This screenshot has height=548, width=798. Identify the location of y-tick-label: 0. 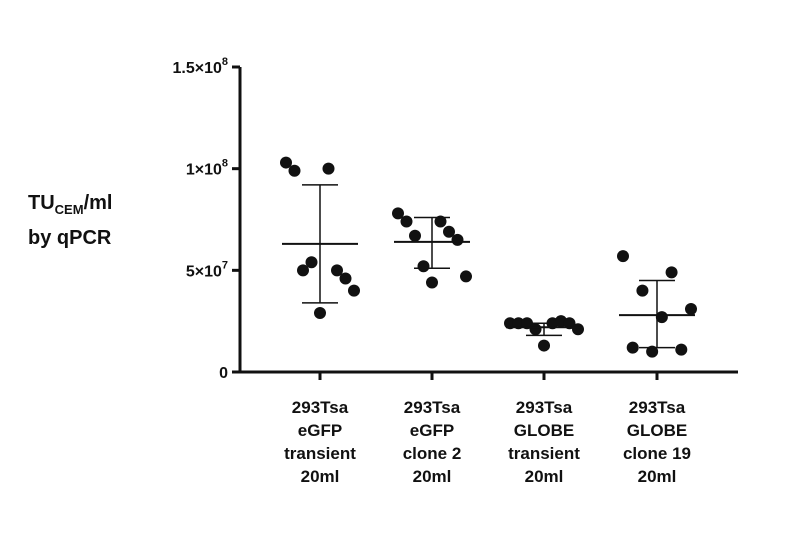
(223, 373).